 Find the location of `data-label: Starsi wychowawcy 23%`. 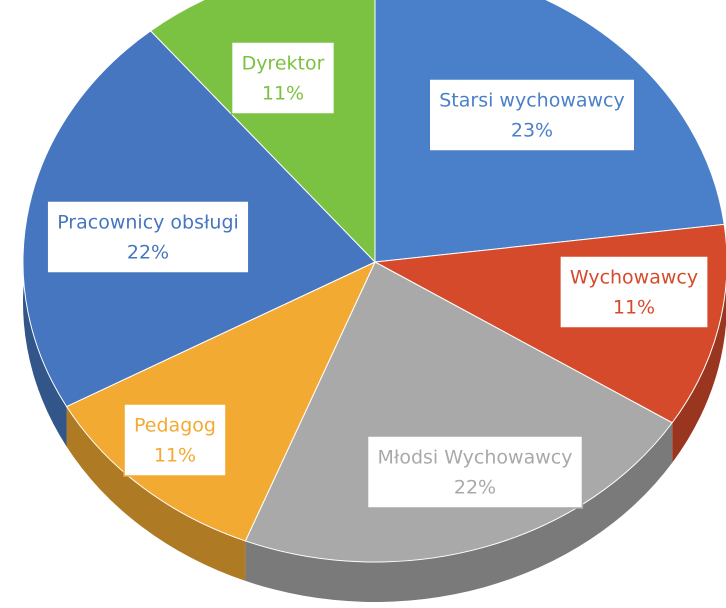

data-label: Starsi wychowawcy 23% is located at coordinates (532, 115).